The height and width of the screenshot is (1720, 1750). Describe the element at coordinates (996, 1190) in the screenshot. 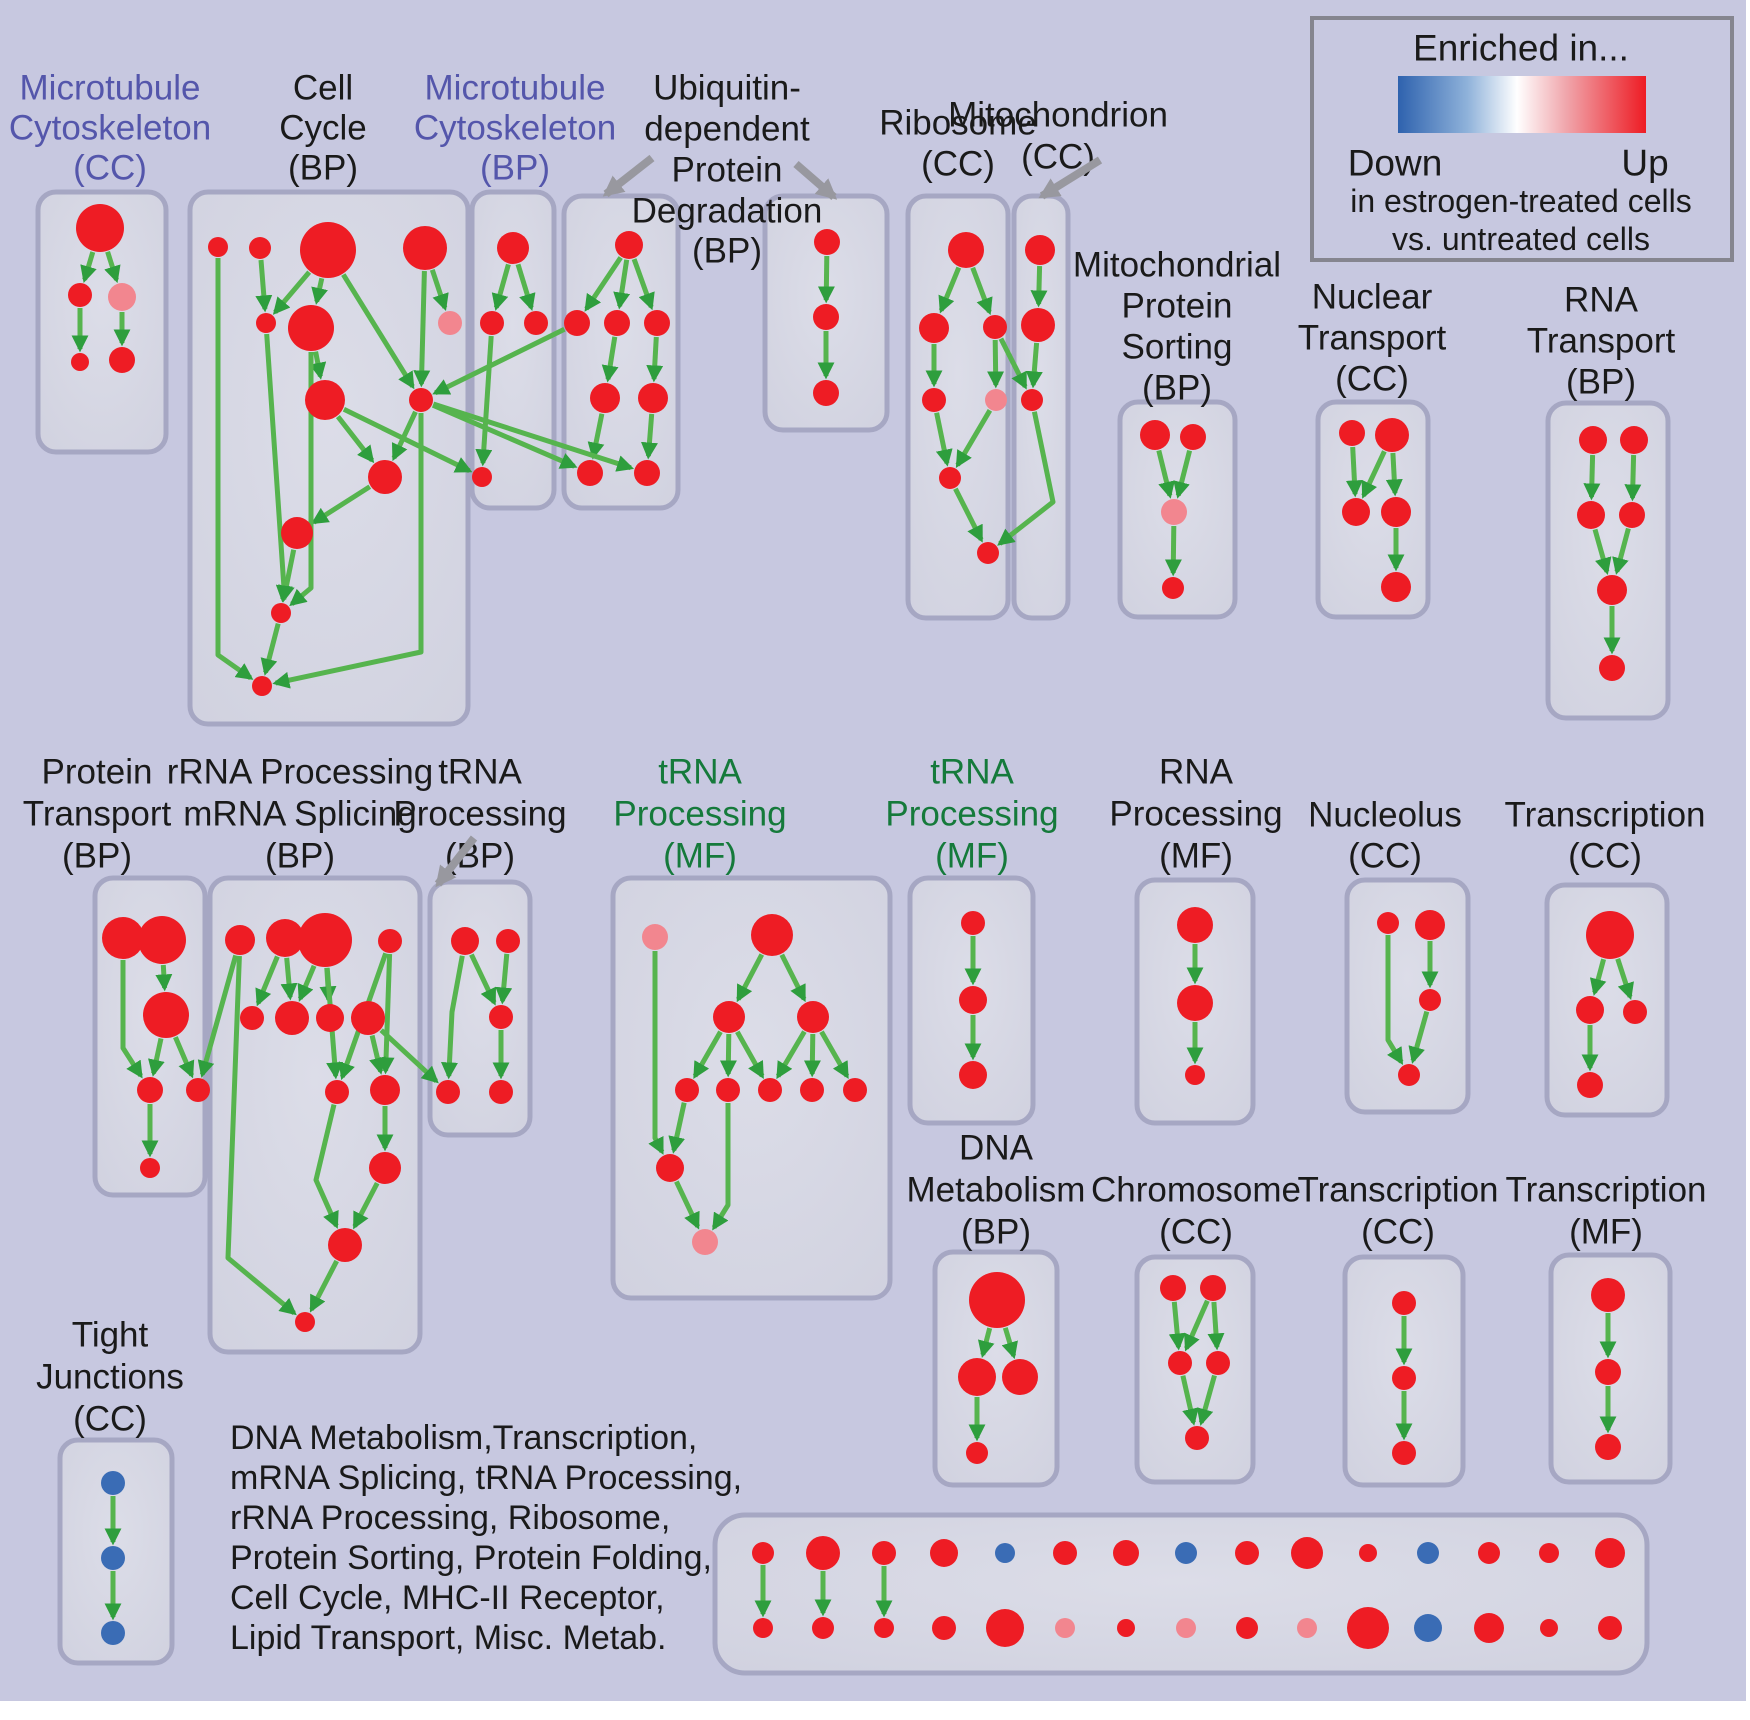

I see `cluster-label-dna-metabolism-line-1: Metabolism` at that location.